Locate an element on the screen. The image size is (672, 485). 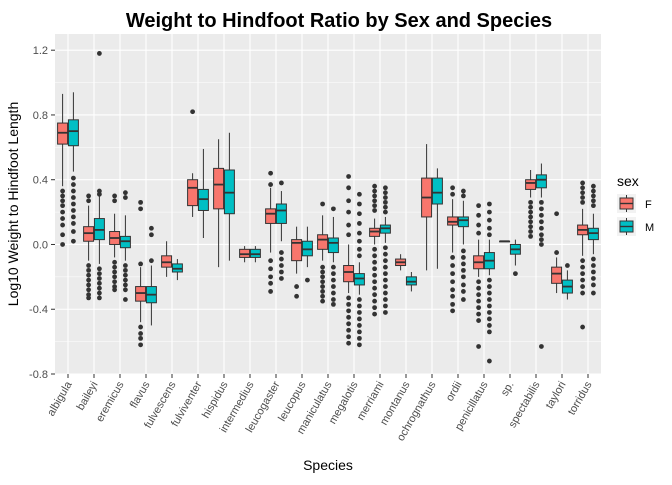
y-axis-label: Log10 Weight to Hindfoot Length is located at coordinates (13, 204).